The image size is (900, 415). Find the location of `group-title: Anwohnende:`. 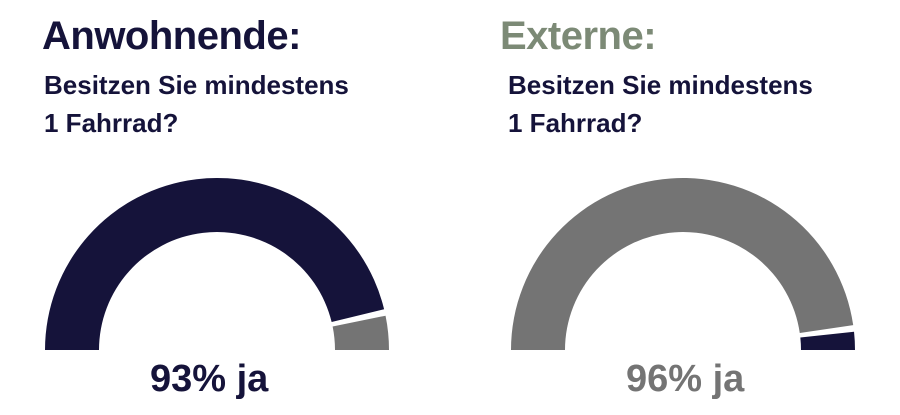

group-title: Anwohnende: is located at coordinates (171, 36).